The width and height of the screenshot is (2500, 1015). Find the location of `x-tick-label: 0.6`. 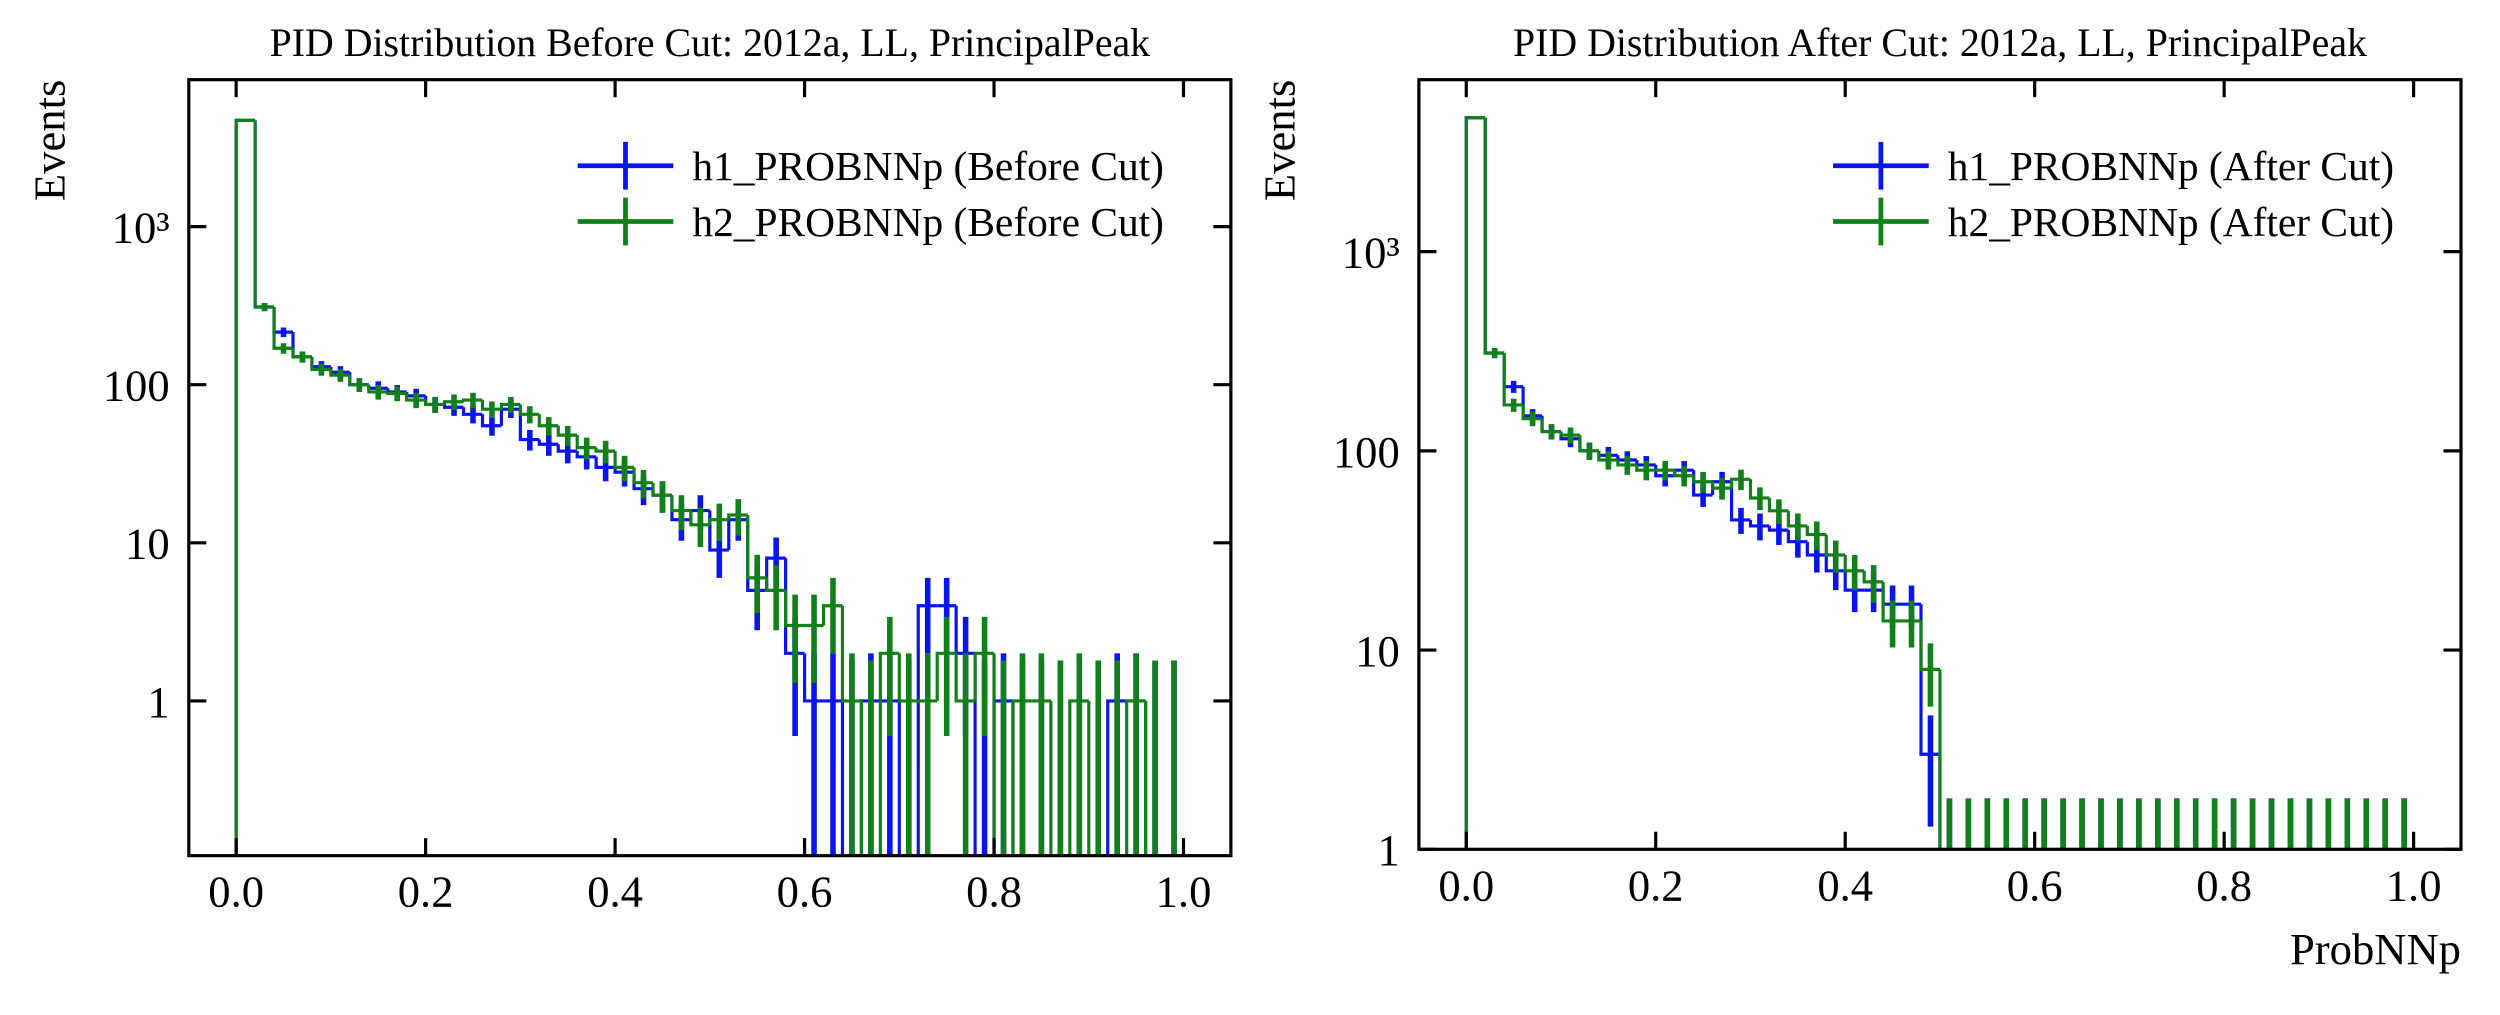

x-tick-label: 0.6 is located at coordinates (805, 892).